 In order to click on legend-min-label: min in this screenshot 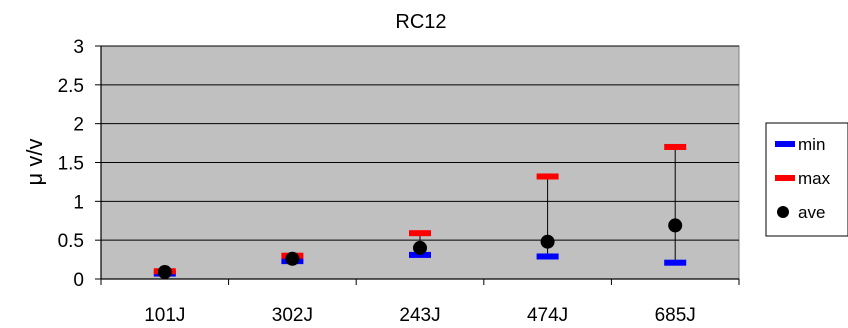, I will do `click(811, 144)`.